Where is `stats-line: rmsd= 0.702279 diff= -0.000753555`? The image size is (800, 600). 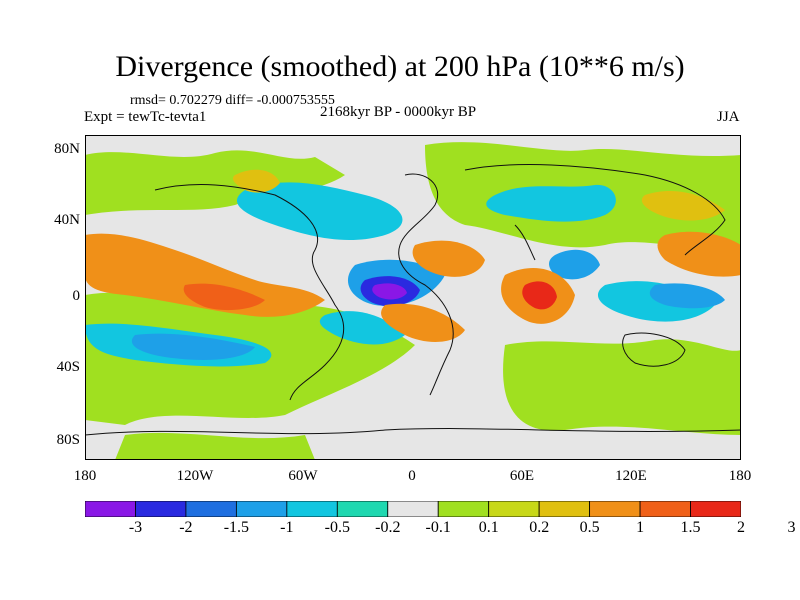
stats-line: rmsd= 0.702279 diff= -0.000753555 is located at coordinates (232, 100).